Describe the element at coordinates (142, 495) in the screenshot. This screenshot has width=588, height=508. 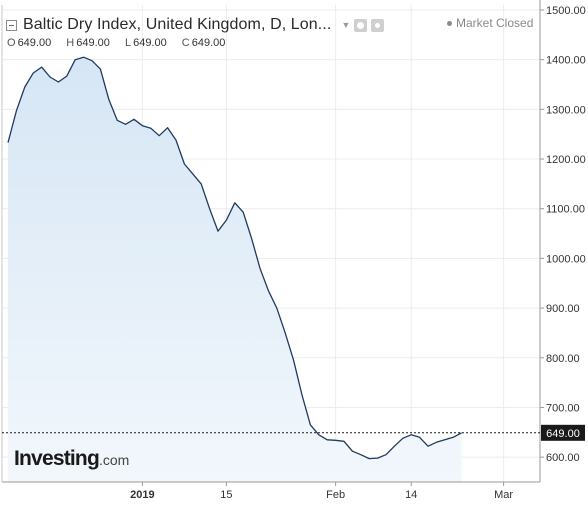
I see `x-tick-label: 2019` at that location.